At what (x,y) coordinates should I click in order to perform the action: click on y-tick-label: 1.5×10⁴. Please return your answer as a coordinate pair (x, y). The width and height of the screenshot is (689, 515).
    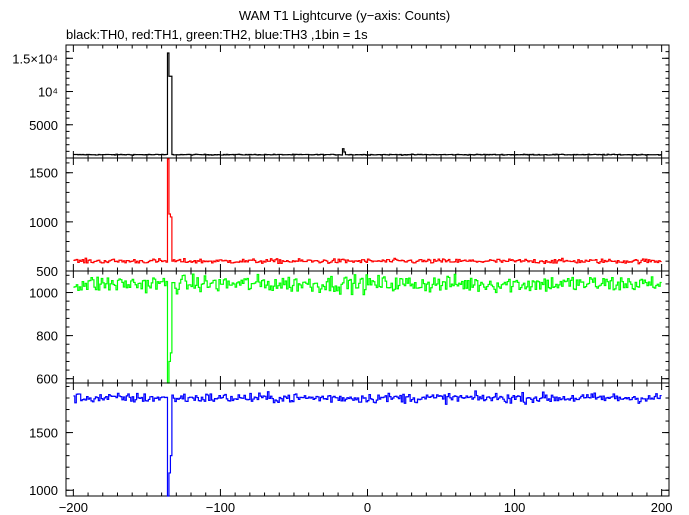
    Looking at the image, I should click on (35, 58).